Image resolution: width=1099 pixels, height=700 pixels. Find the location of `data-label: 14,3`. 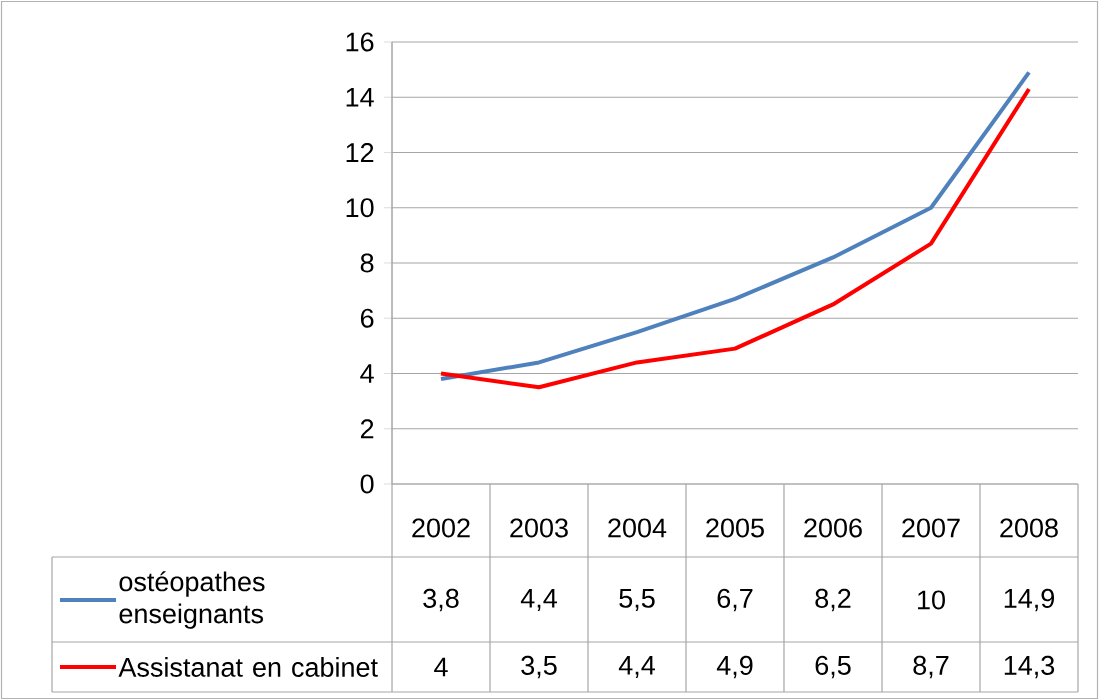

data-label: 14,3 is located at coordinates (1029, 667).